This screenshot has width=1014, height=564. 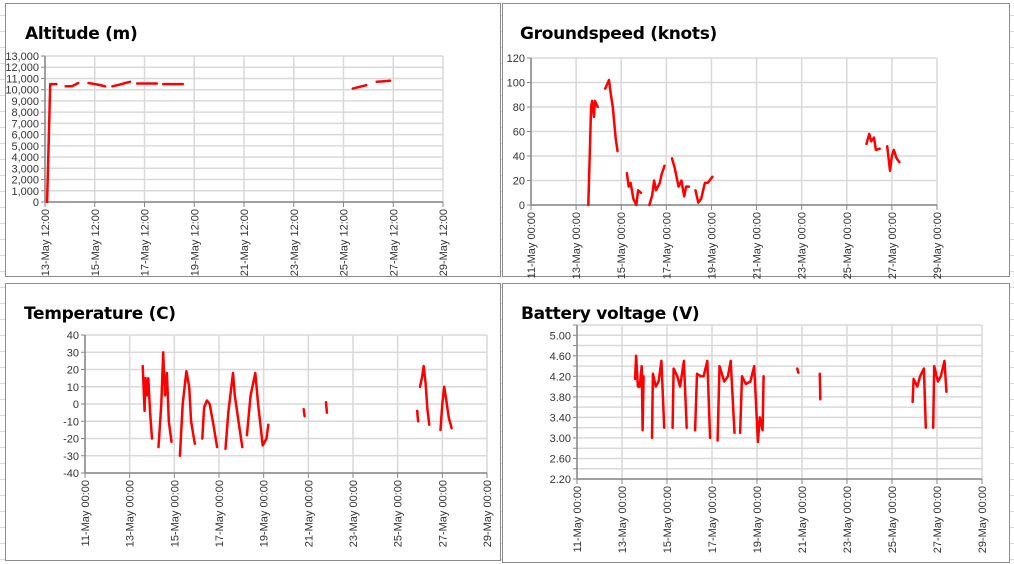 I want to click on y-tick-label: 80, so click(x=519, y=108).